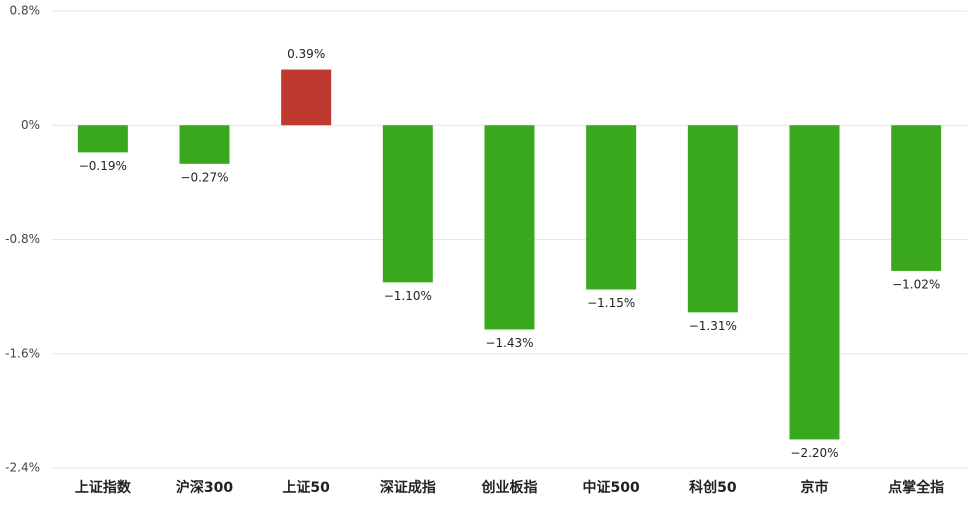 The width and height of the screenshot is (967, 505). I want to click on x-tick-label: 上证50, so click(306, 488).